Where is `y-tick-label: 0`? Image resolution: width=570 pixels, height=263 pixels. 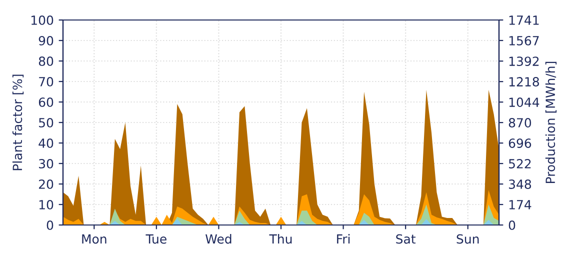 y-tick-label: 0 is located at coordinates (50, 225).